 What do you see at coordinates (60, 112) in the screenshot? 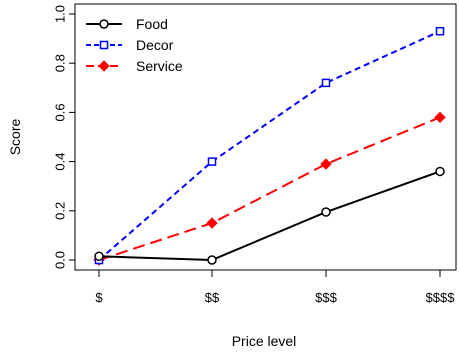
I see `y-tick-label: 0.6` at bounding box center [60, 112].